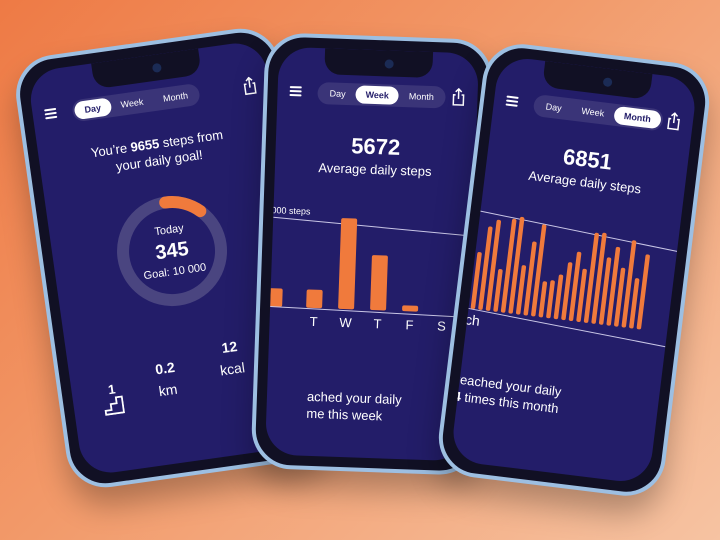 This screenshot has width=720, height=540. Describe the element at coordinates (165, 368) in the screenshot. I see `distance-value: 0.2` at that location.